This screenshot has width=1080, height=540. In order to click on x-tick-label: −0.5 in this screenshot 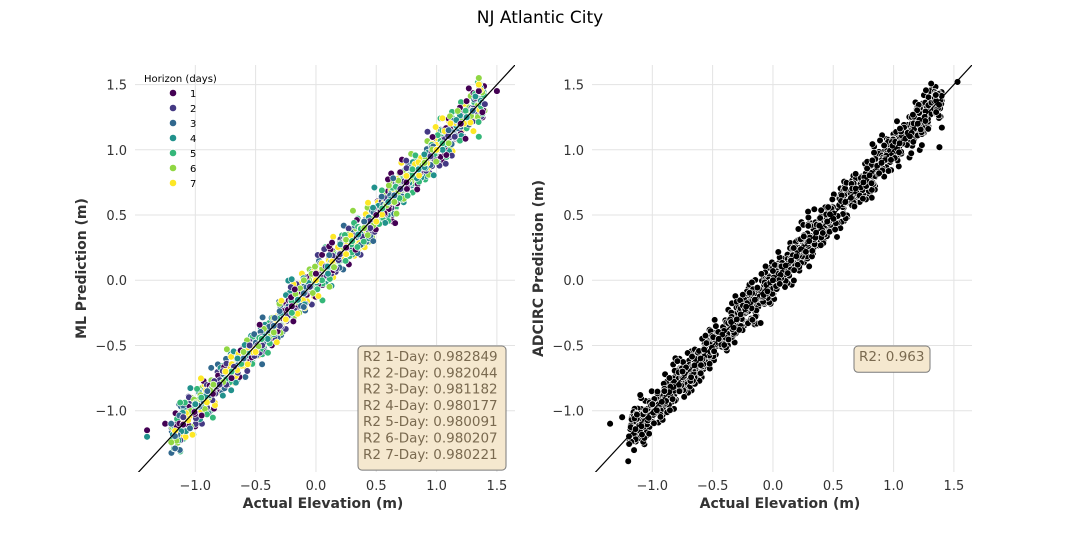, I will do `click(713, 486)`.